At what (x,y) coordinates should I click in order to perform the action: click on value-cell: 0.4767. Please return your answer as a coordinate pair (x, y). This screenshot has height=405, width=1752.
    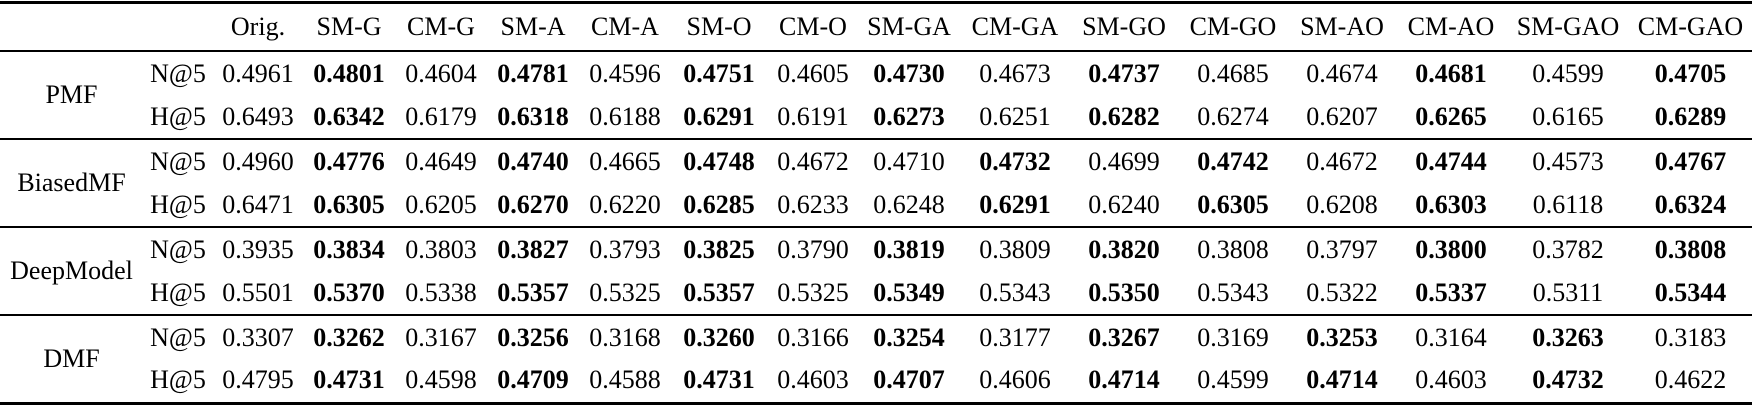
    Looking at the image, I should click on (1690, 161).